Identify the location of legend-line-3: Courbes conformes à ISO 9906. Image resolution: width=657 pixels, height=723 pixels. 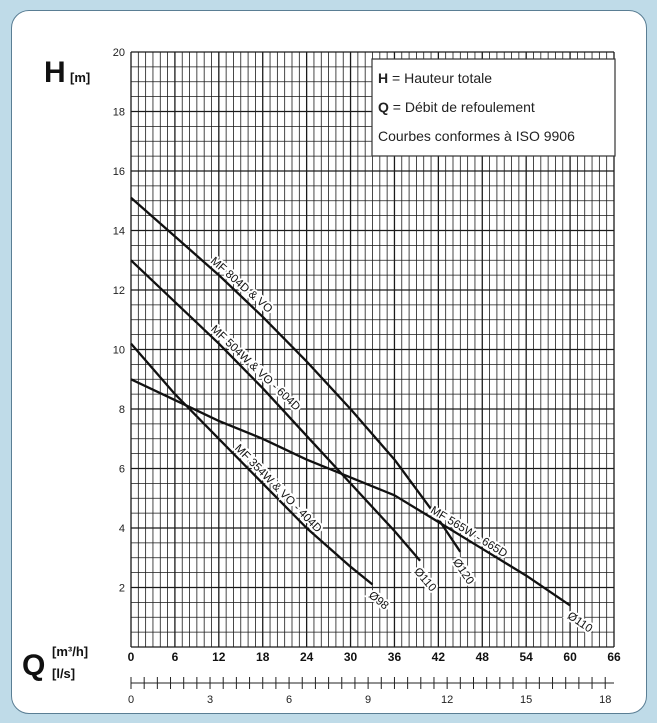
(476, 136).